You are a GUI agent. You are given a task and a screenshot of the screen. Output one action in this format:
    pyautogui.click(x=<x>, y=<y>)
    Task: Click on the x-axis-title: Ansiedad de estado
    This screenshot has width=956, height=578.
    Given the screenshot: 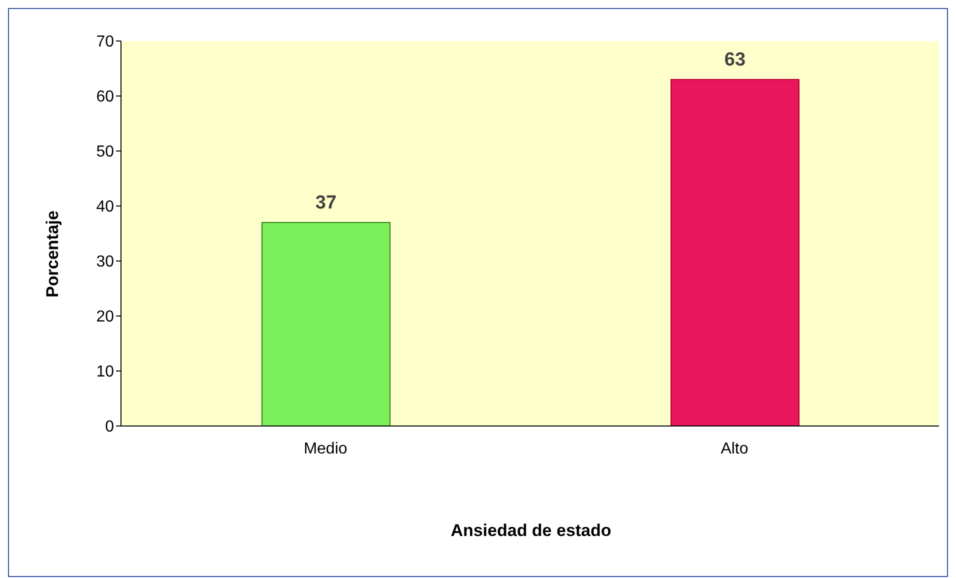 What is the action you would take?
    pyautogui.click(x=531, y=531)
    